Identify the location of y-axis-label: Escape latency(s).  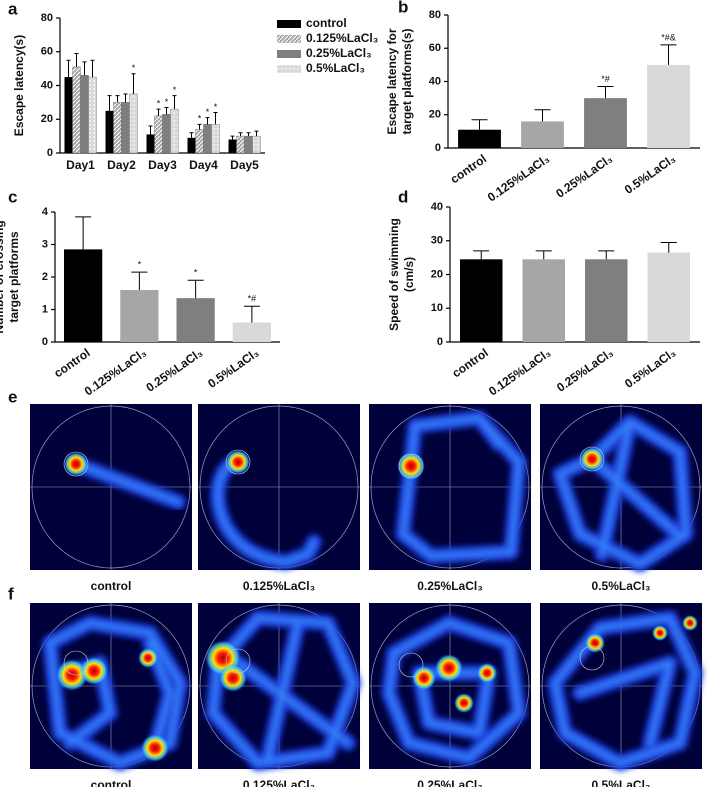
(19, 85).